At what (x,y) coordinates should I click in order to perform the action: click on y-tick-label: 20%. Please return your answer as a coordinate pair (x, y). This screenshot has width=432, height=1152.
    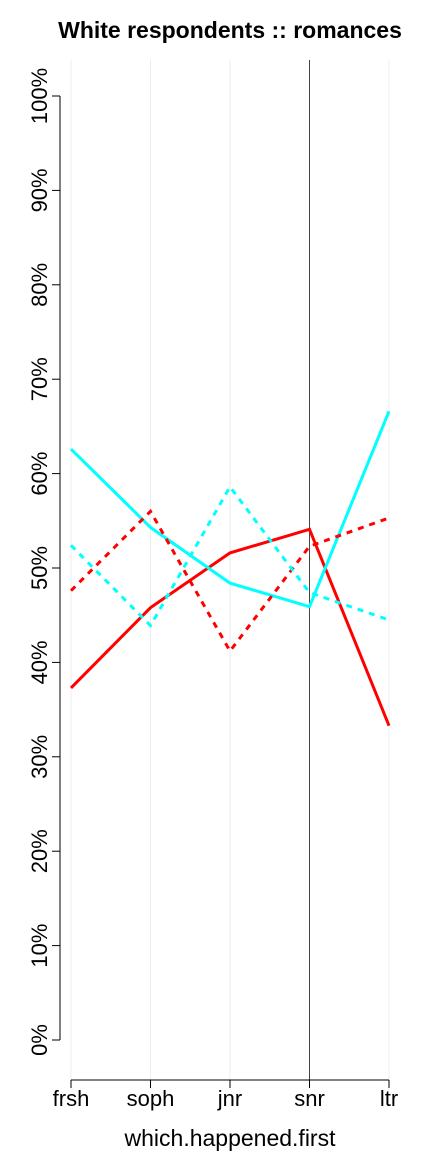
    Looking at the image, I should click on (39, 851).